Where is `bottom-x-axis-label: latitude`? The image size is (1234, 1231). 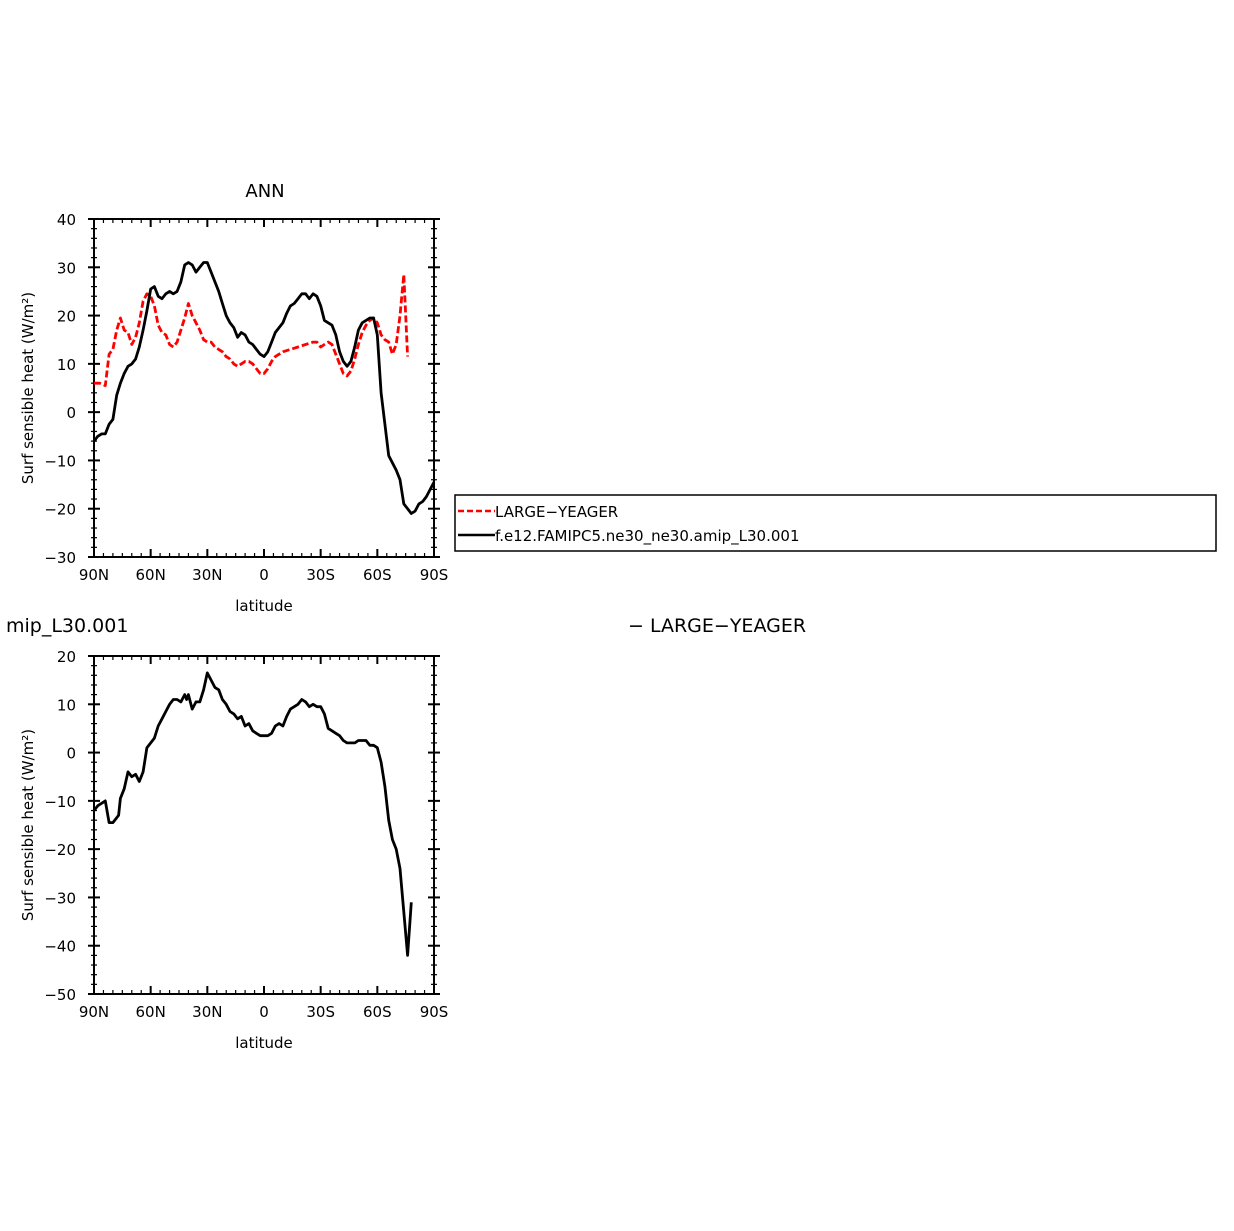 bottom-x-axis-label: latitude is located at coordinates (264, 1043).